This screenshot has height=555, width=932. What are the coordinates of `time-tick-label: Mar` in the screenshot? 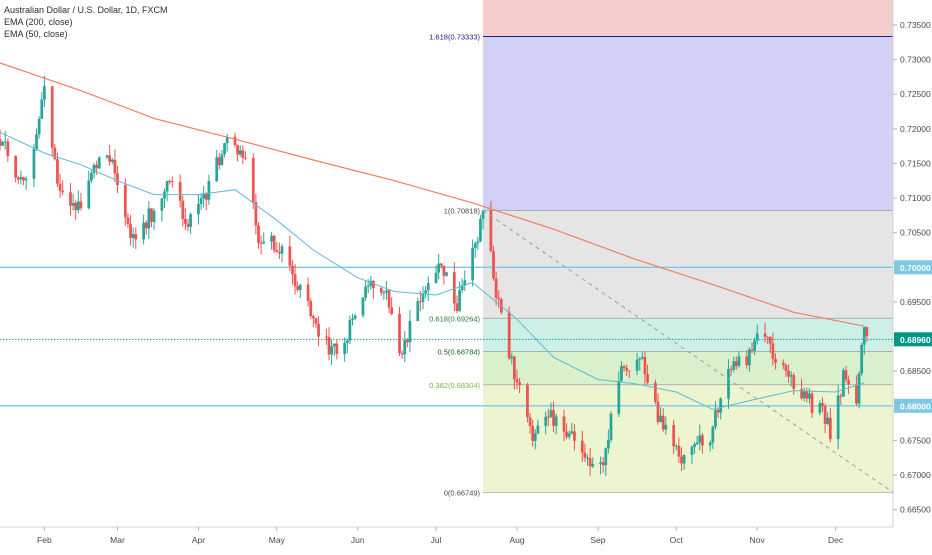 It's located at (117, 540).